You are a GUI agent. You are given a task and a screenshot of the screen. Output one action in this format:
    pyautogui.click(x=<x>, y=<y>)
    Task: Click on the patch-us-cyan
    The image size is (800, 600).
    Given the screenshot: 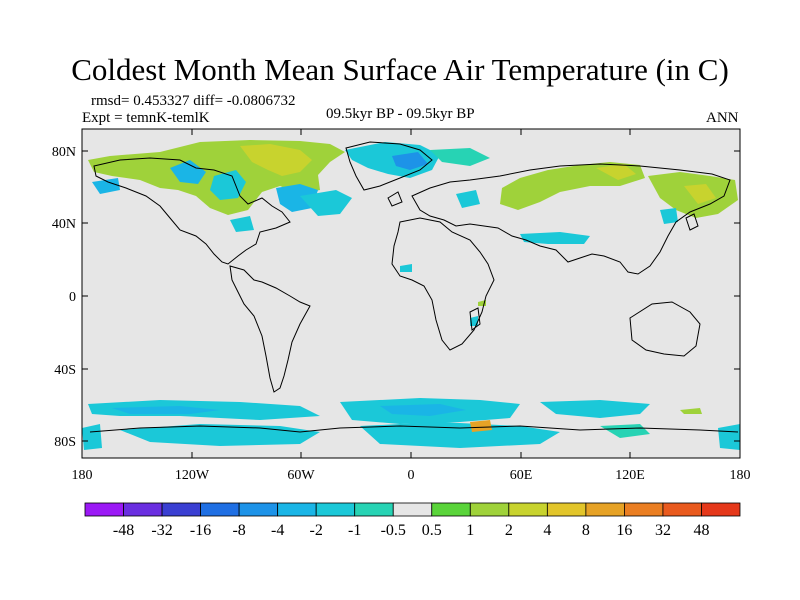 What is the action you would take?
    pyautogui.click(x=242, y=224)
    